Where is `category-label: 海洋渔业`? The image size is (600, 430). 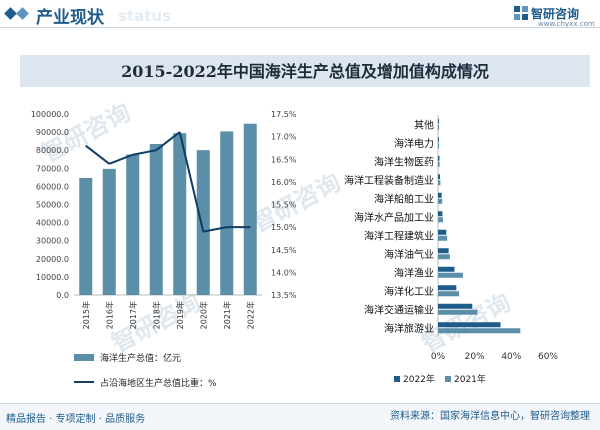 category-label: 海洋渔业 is located at coordinates (414, 272).